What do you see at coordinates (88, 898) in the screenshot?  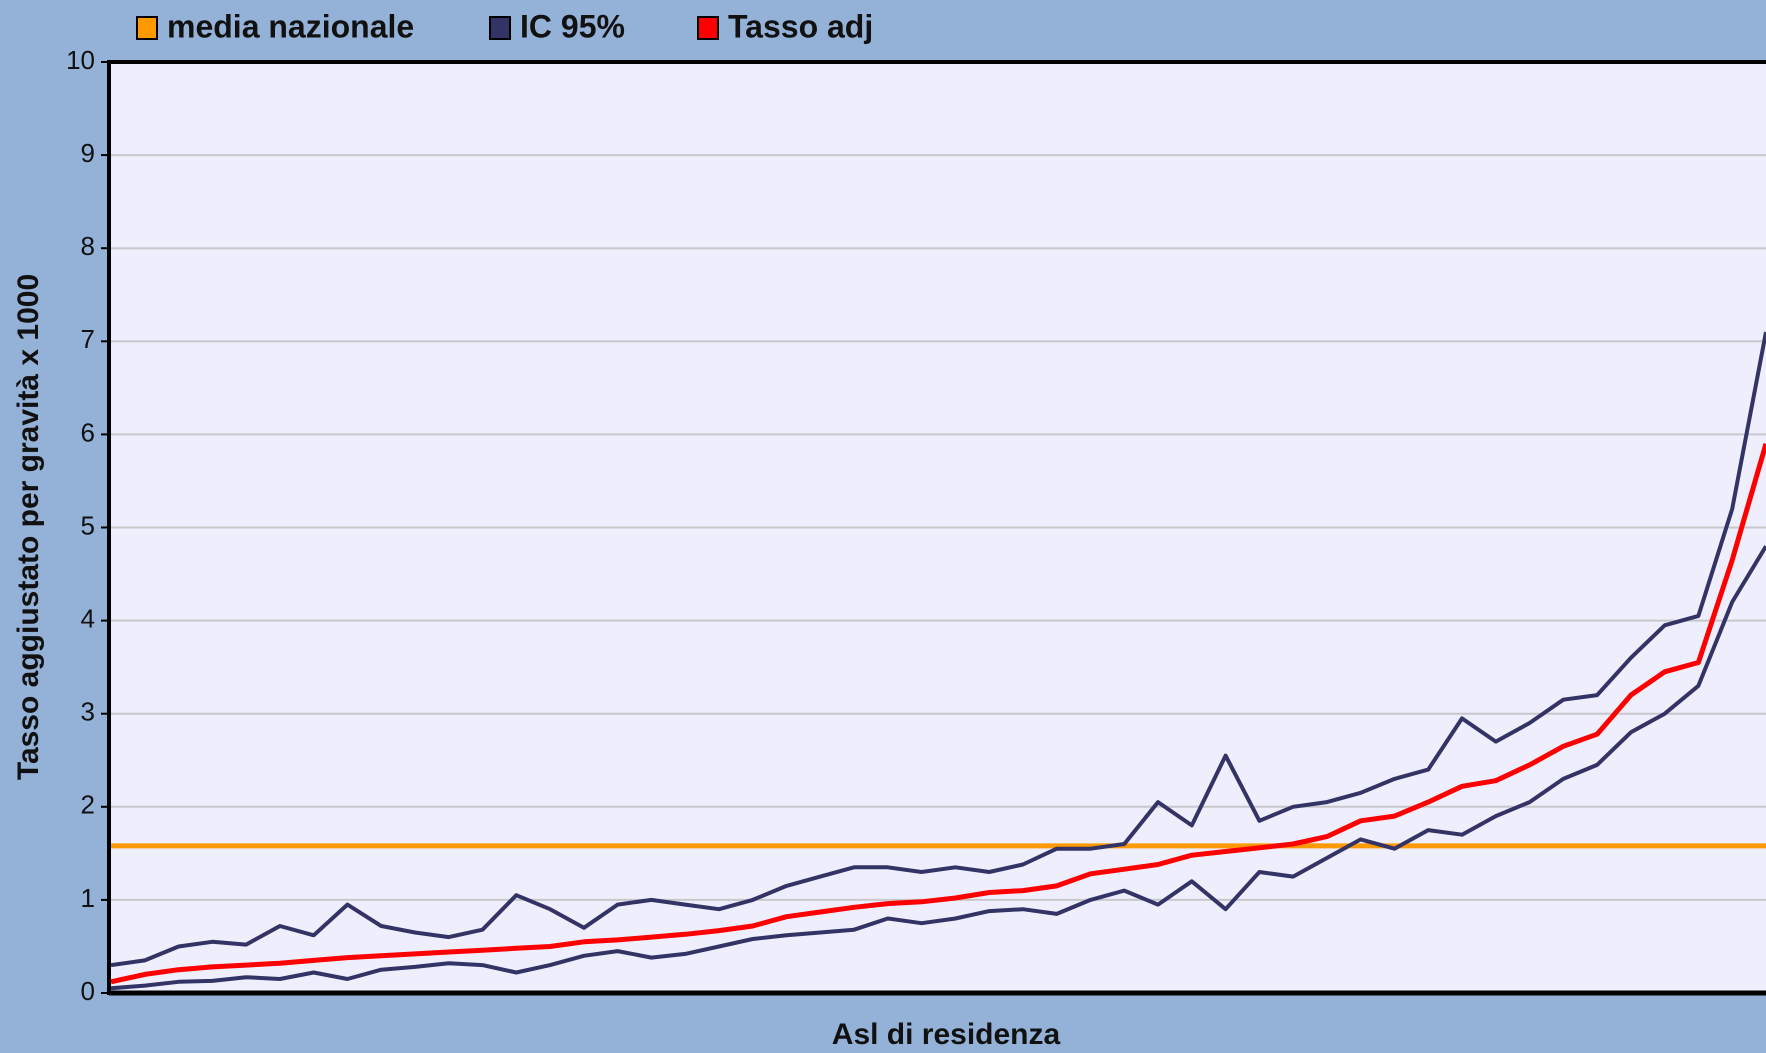 I see `y-tick-label: 1` at bounding box center [88, 898].